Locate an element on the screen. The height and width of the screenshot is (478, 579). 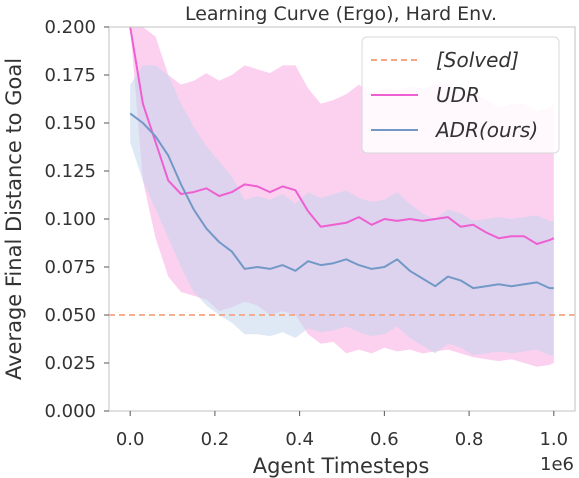
x-ticks: 0.0 0.2 0.4 0.6 0.8 1.0 is located at coordinates (342, 430).